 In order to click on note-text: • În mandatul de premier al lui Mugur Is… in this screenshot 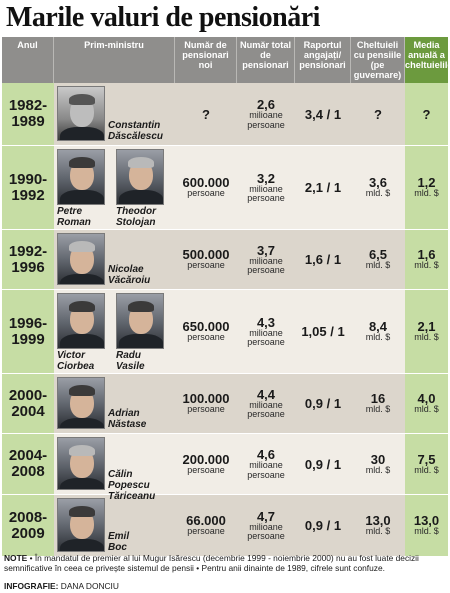, I will do `click(211, 563)`.